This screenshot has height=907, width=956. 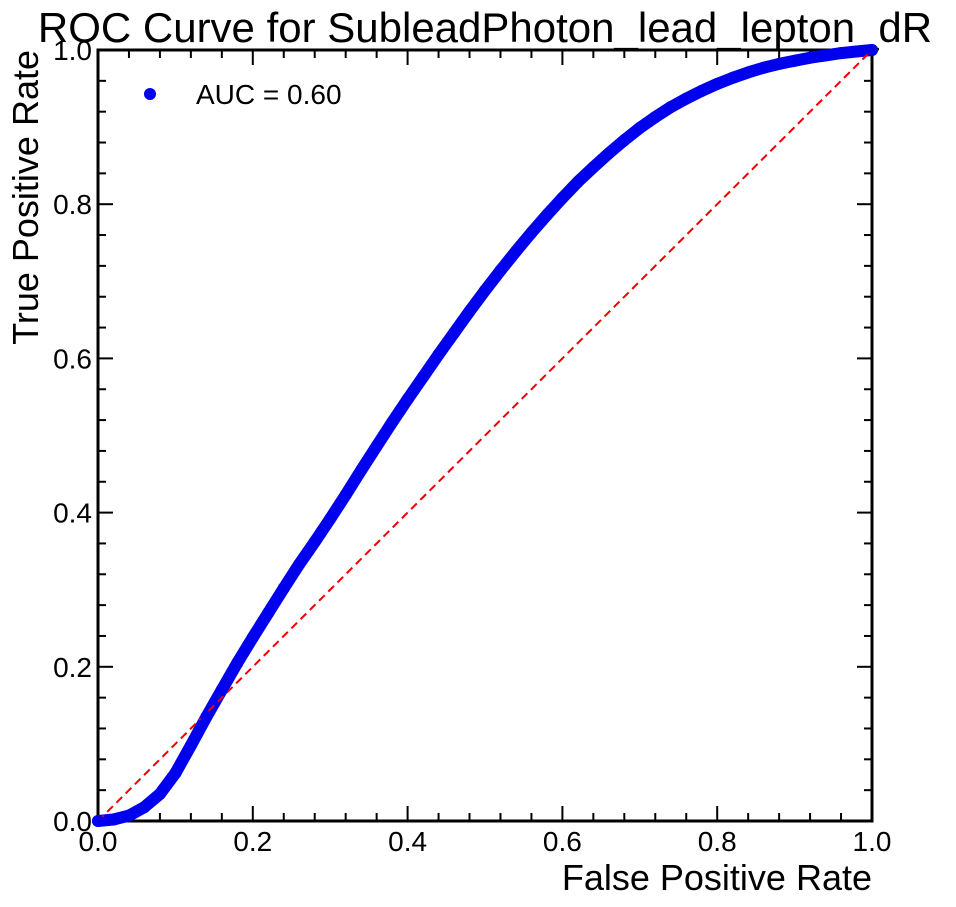 I want to click on x-tick-label: 0.4, so click(x=407, y=841).